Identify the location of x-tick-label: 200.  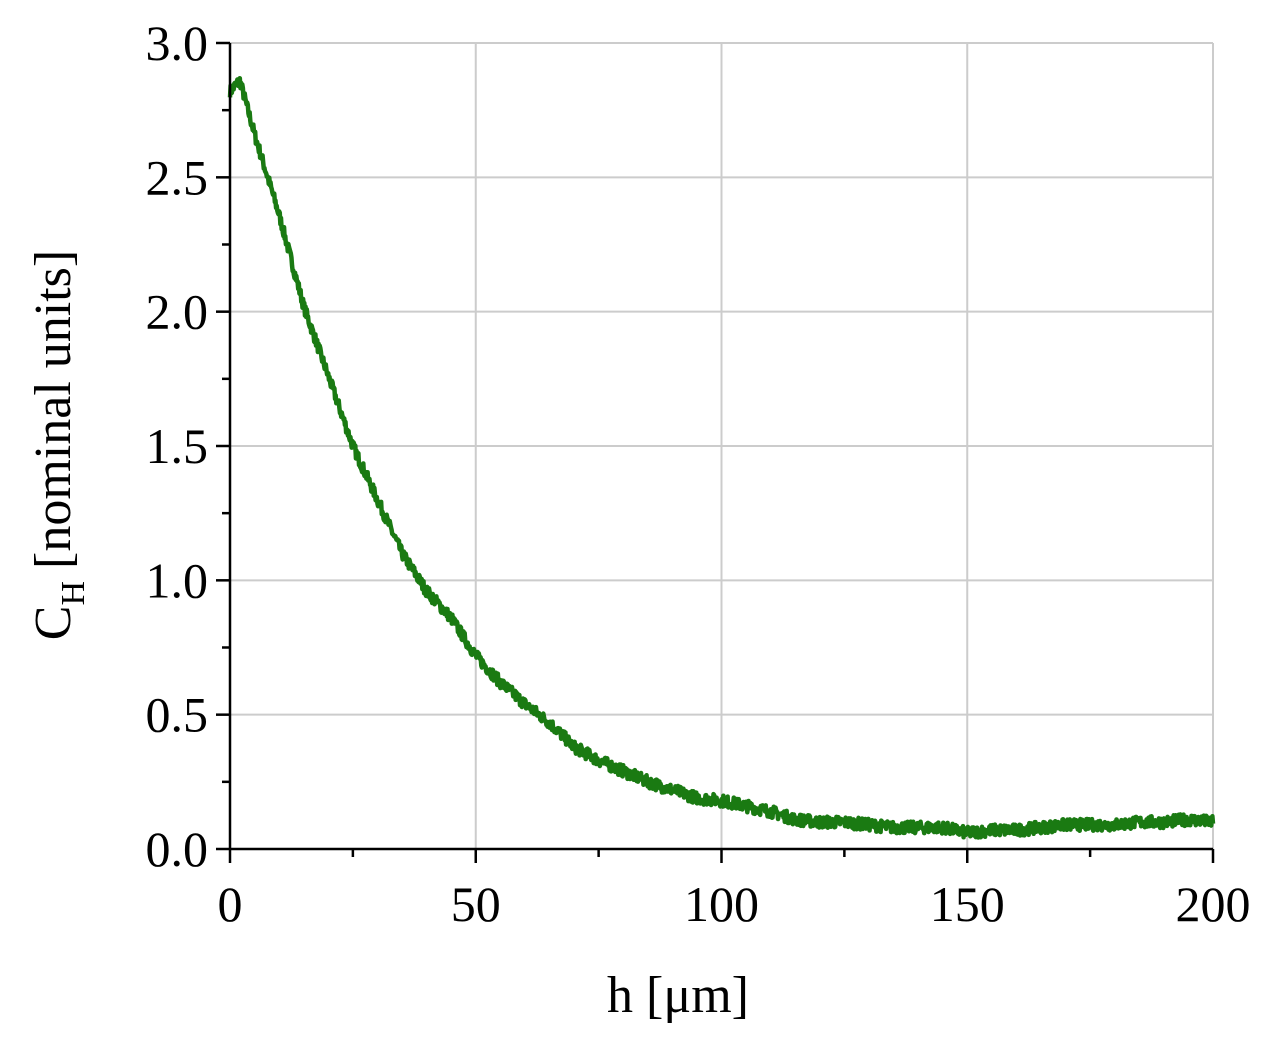
(1213, 904).